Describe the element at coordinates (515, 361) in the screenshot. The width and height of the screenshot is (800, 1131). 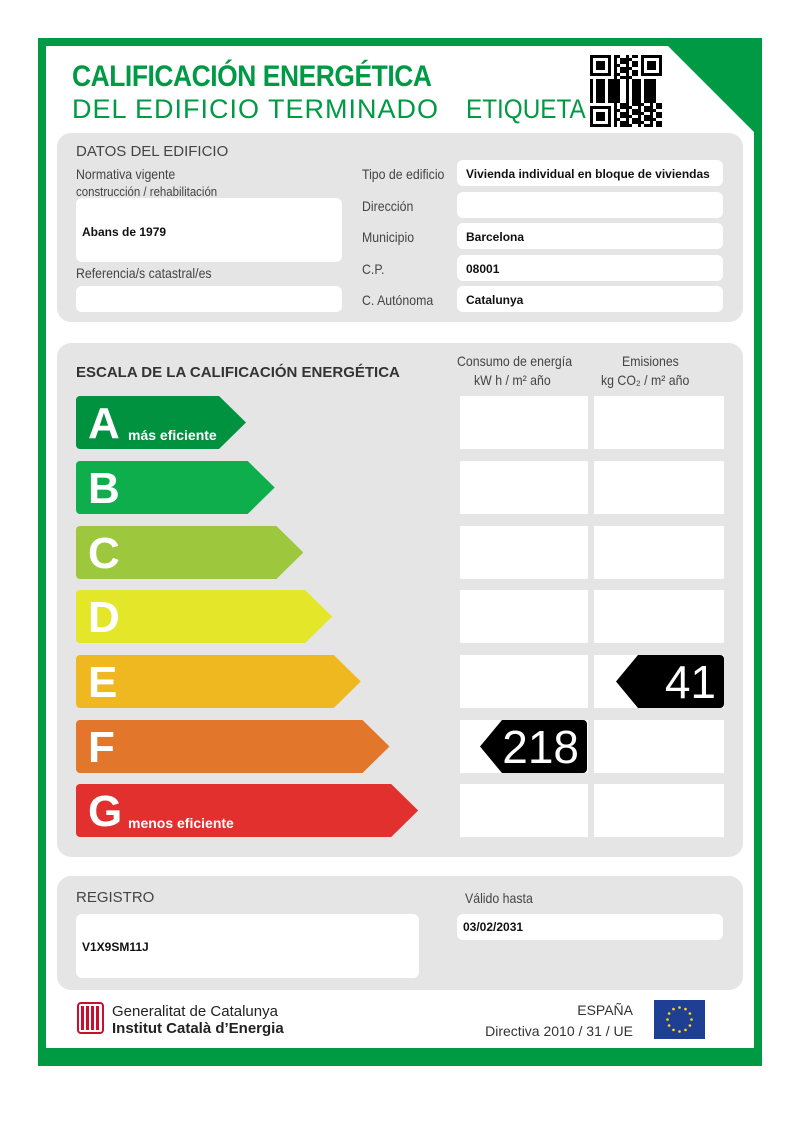
I see `consumo-header: Consumo de energía` at that location.